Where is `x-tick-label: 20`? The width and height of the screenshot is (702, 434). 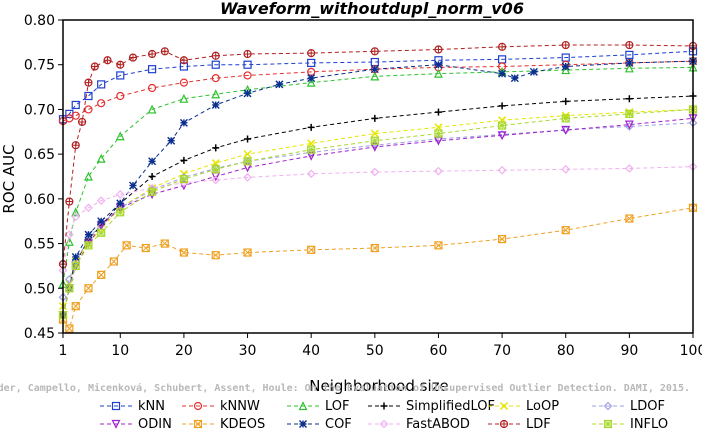 x-tick-label: 20 is located at coordinates (184, 351).